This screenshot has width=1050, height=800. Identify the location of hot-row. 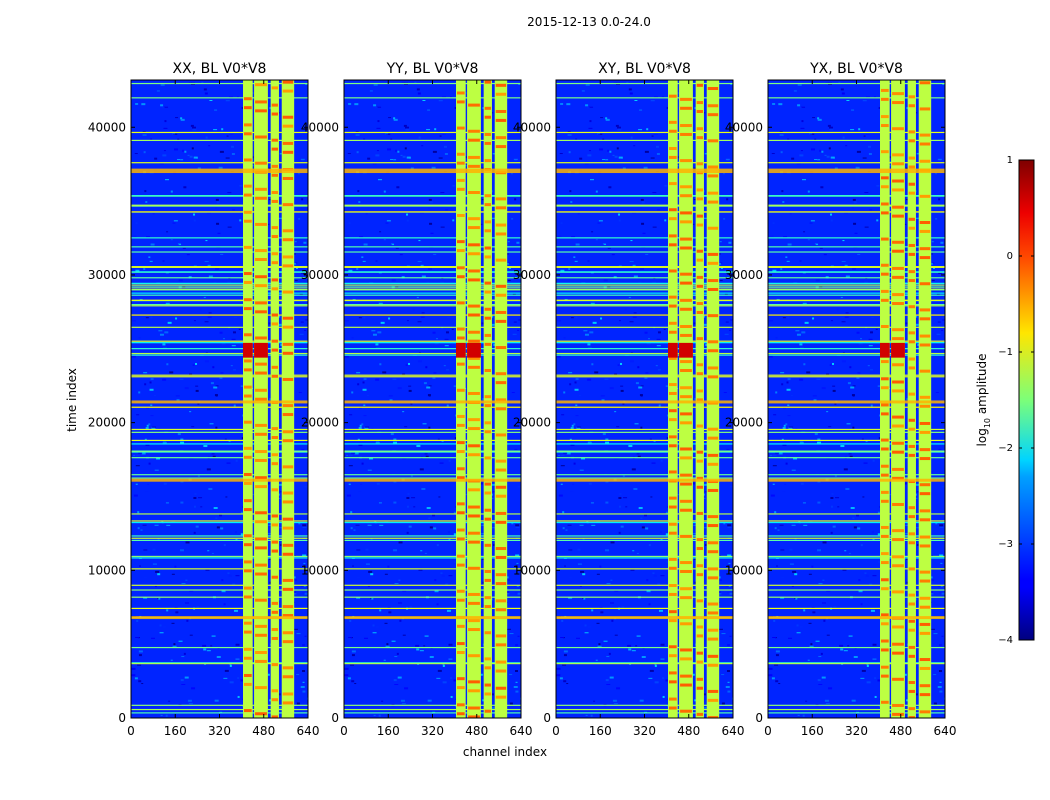
(219, 480).